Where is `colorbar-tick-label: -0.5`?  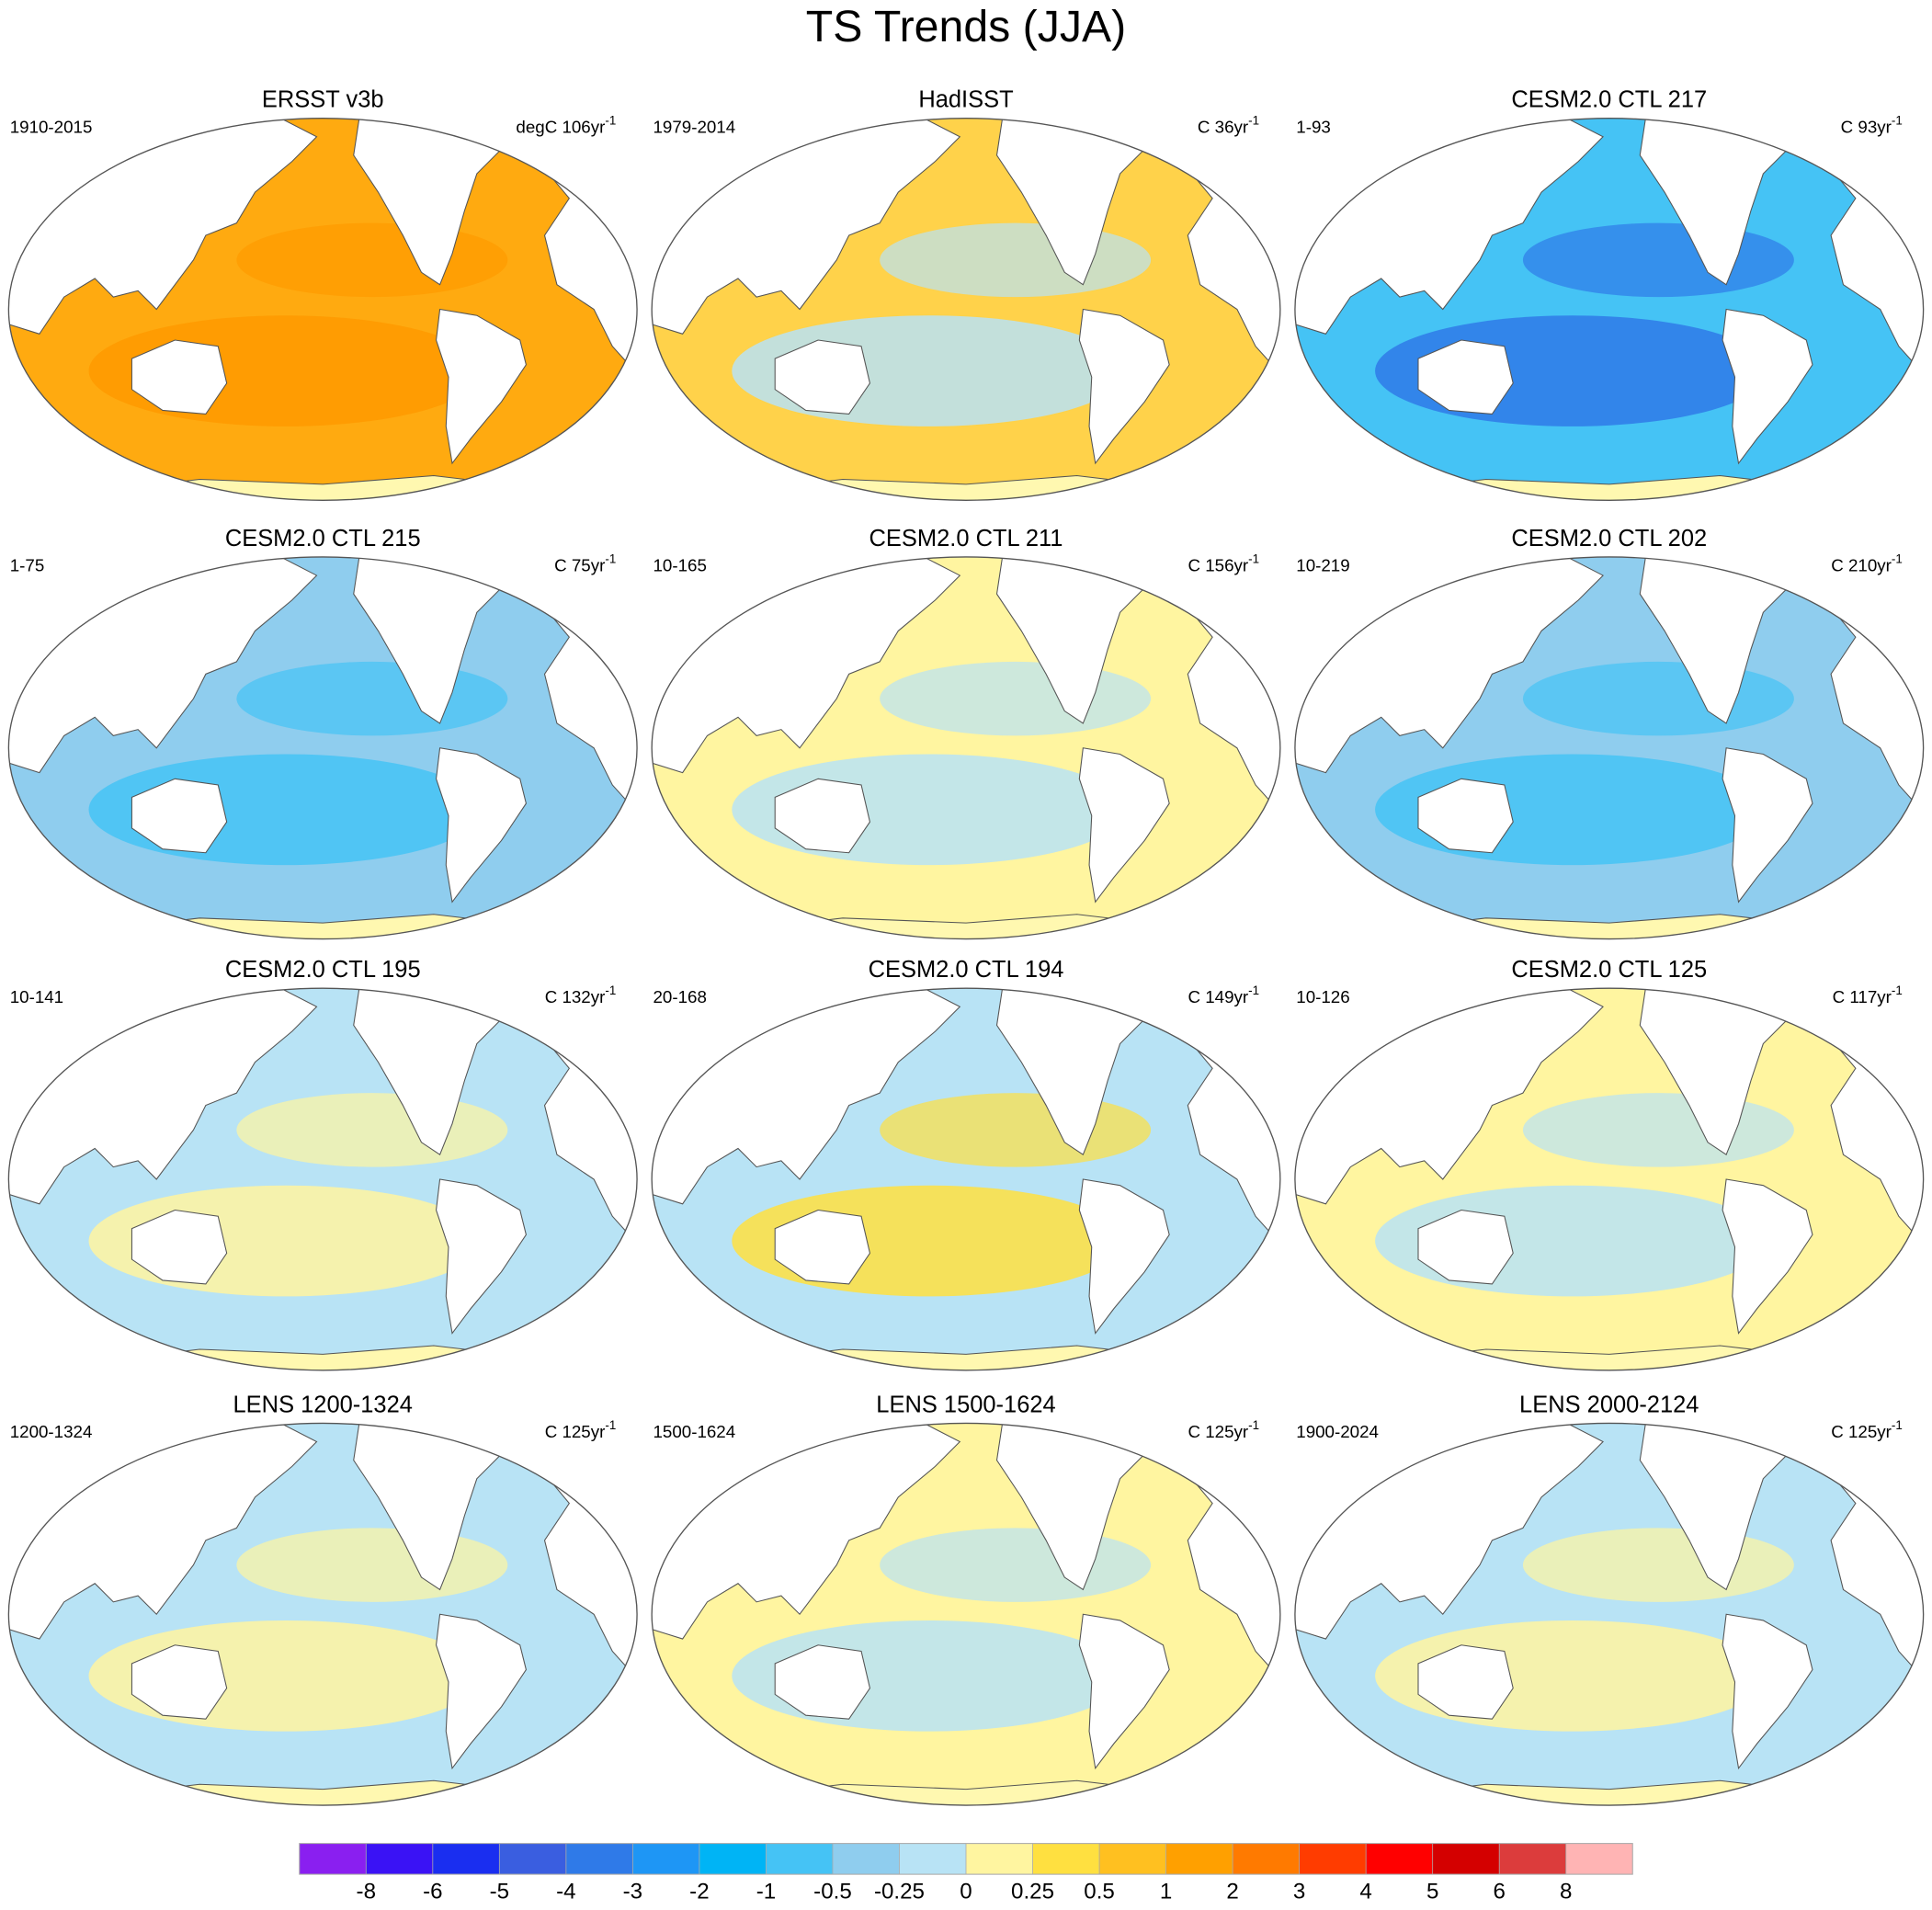
colorbar-tick-label: -0.5 is located at coordinates (833, 1892).